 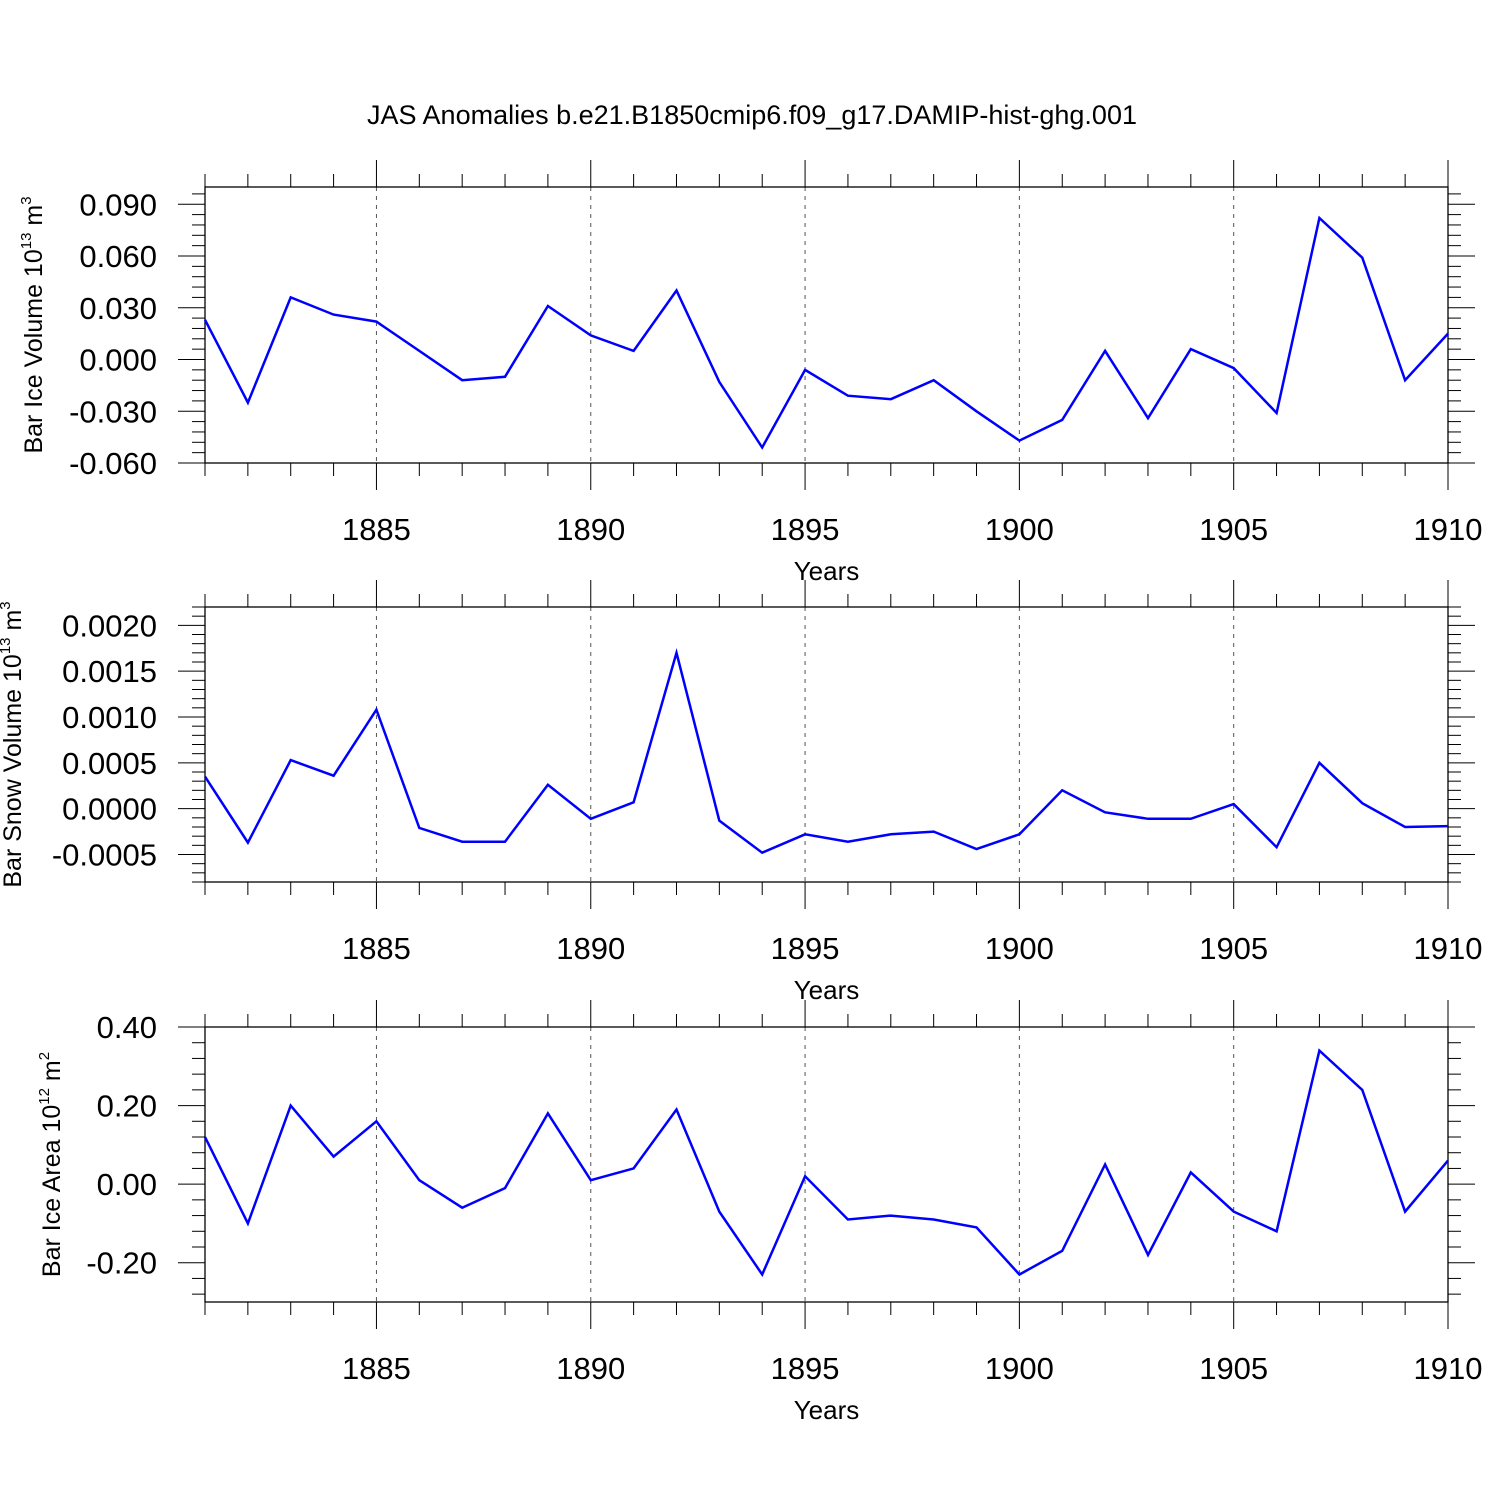 I want to click on y-tick-label: 0.0020, so click(x=109, y=625).